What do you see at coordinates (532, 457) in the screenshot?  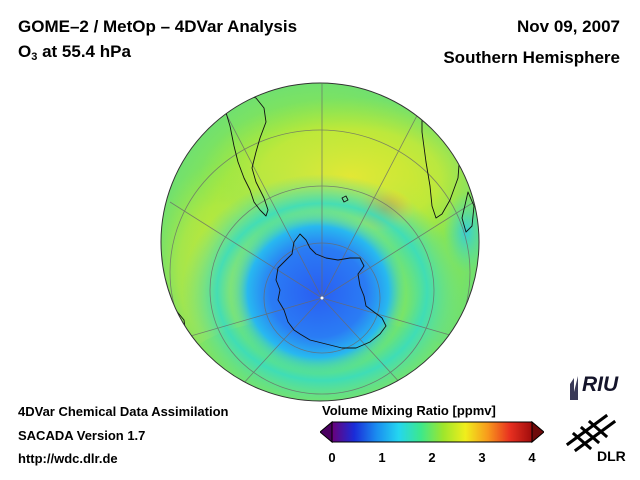 I see `colorbar-tick-4: 4` at bounding box center [532, 457].